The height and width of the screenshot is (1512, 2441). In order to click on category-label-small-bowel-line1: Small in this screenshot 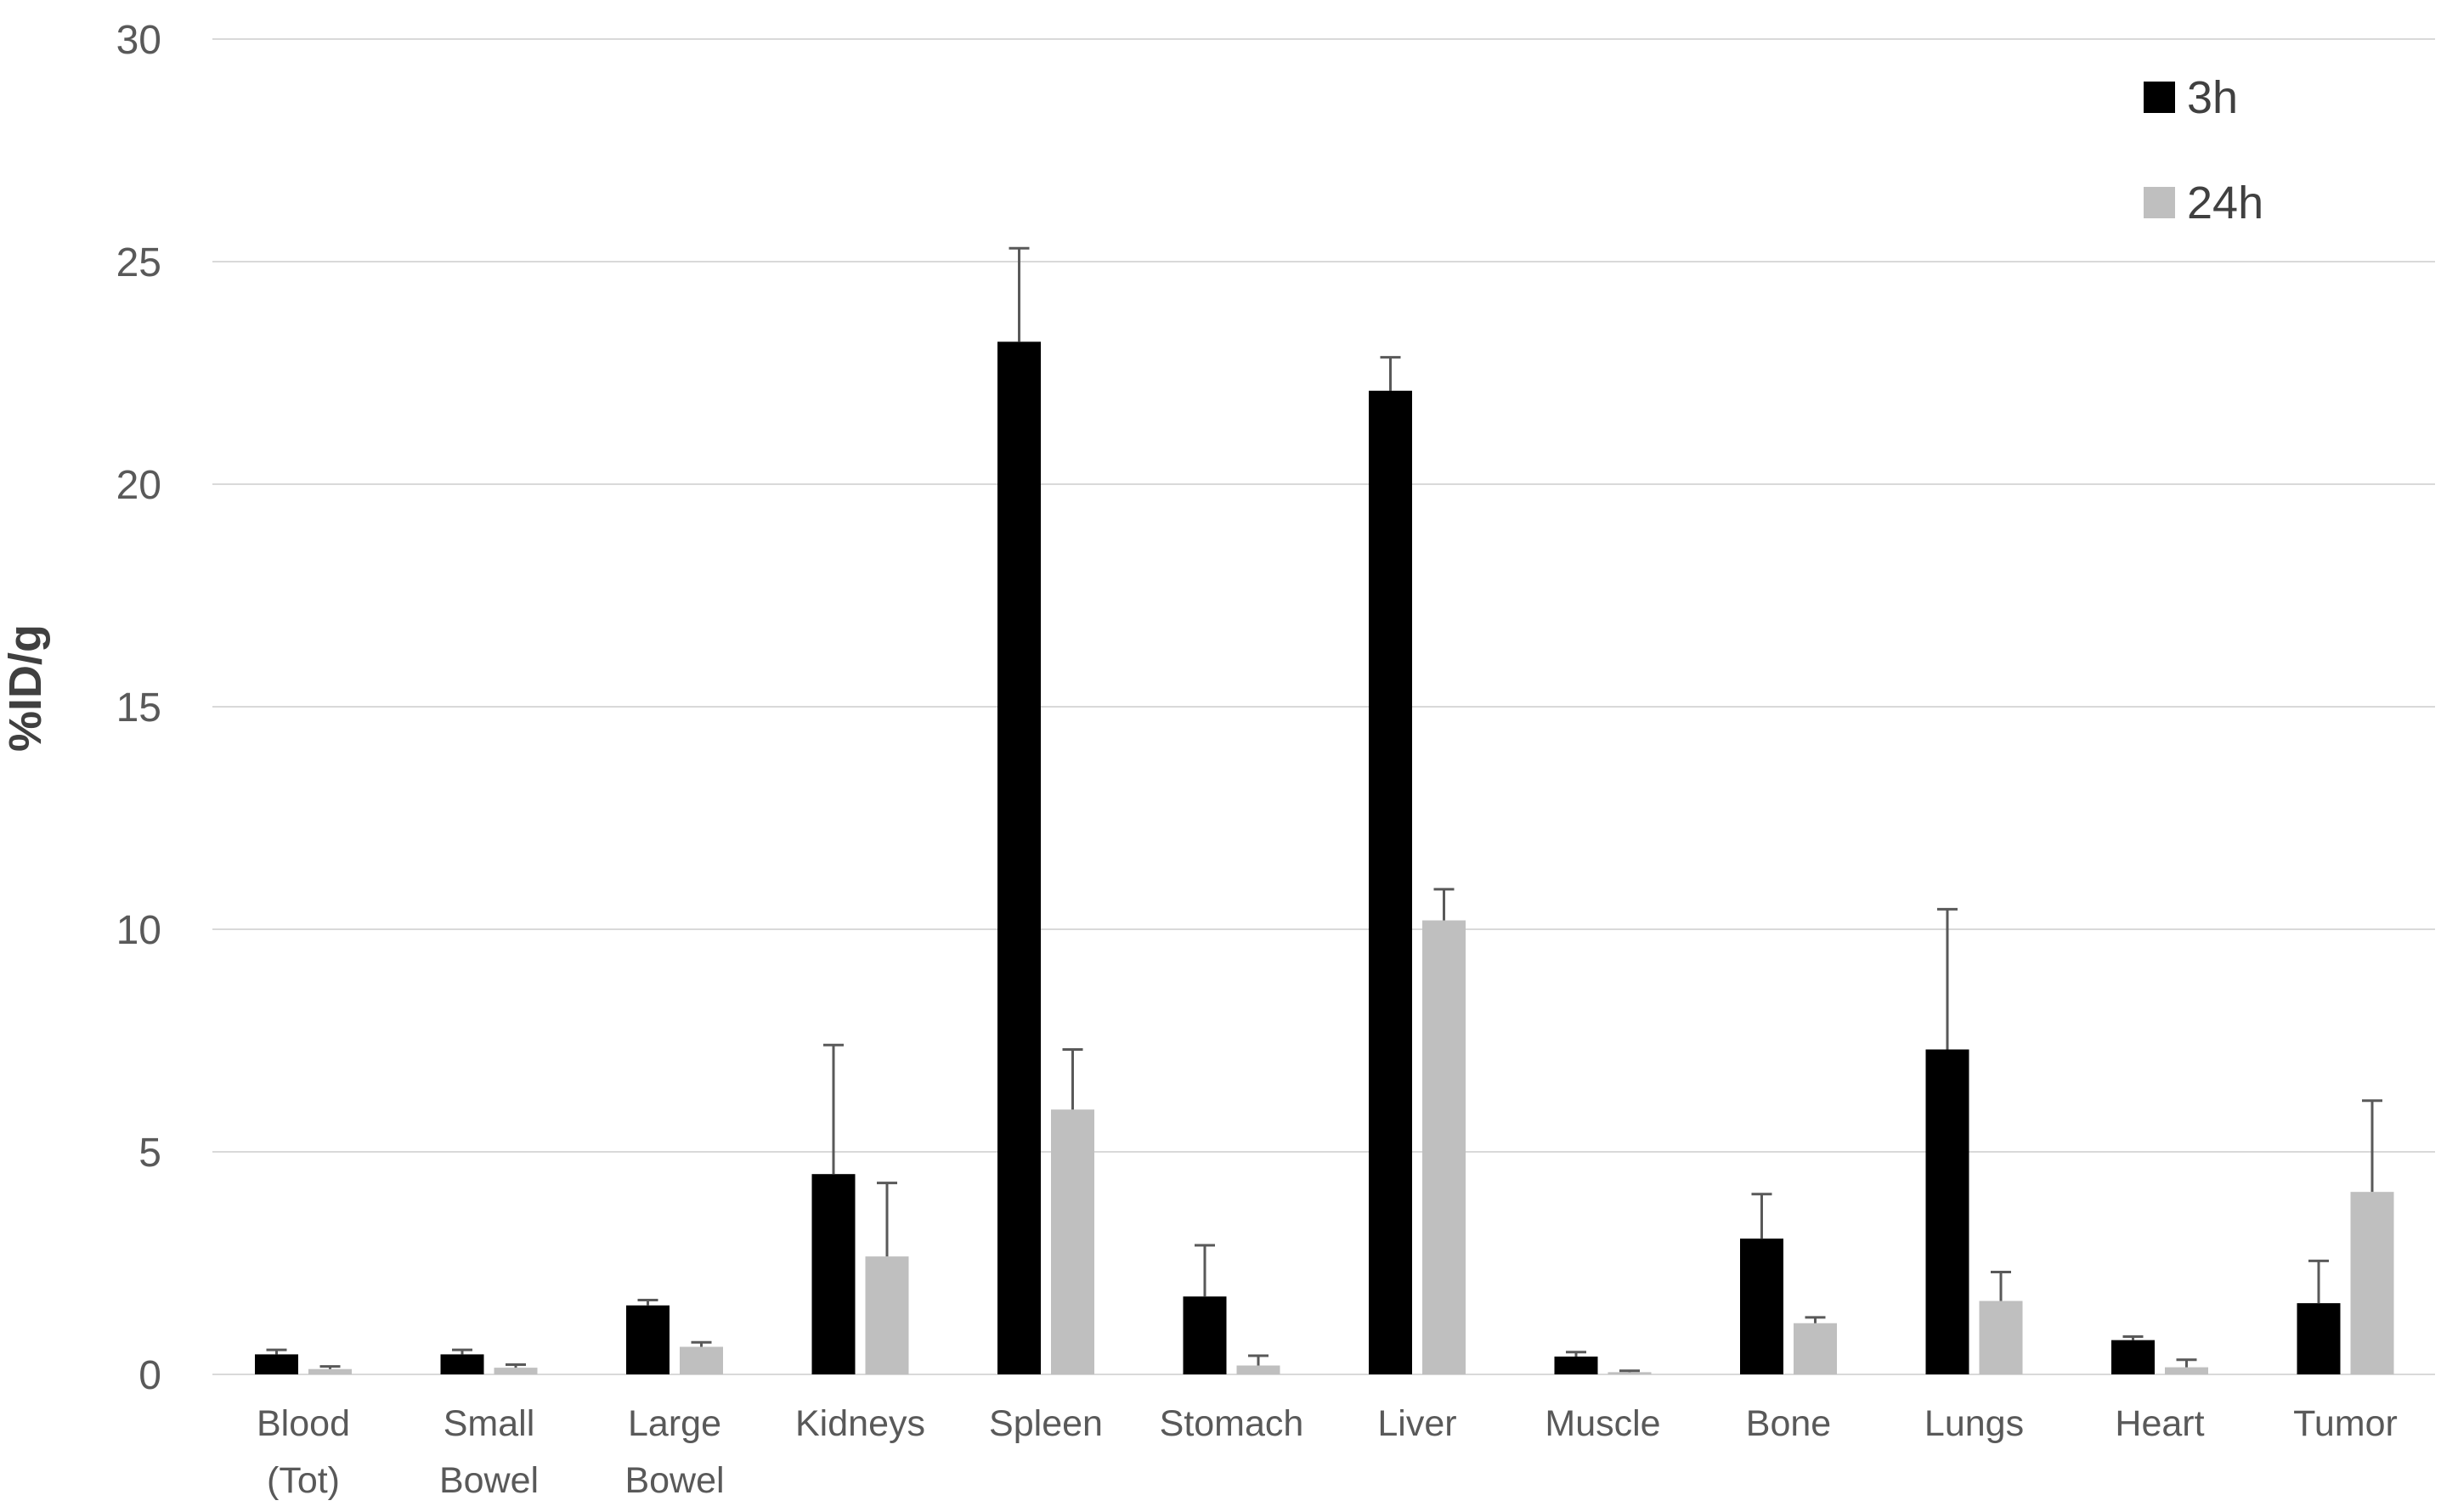, I will do `click(490, 1423)`.